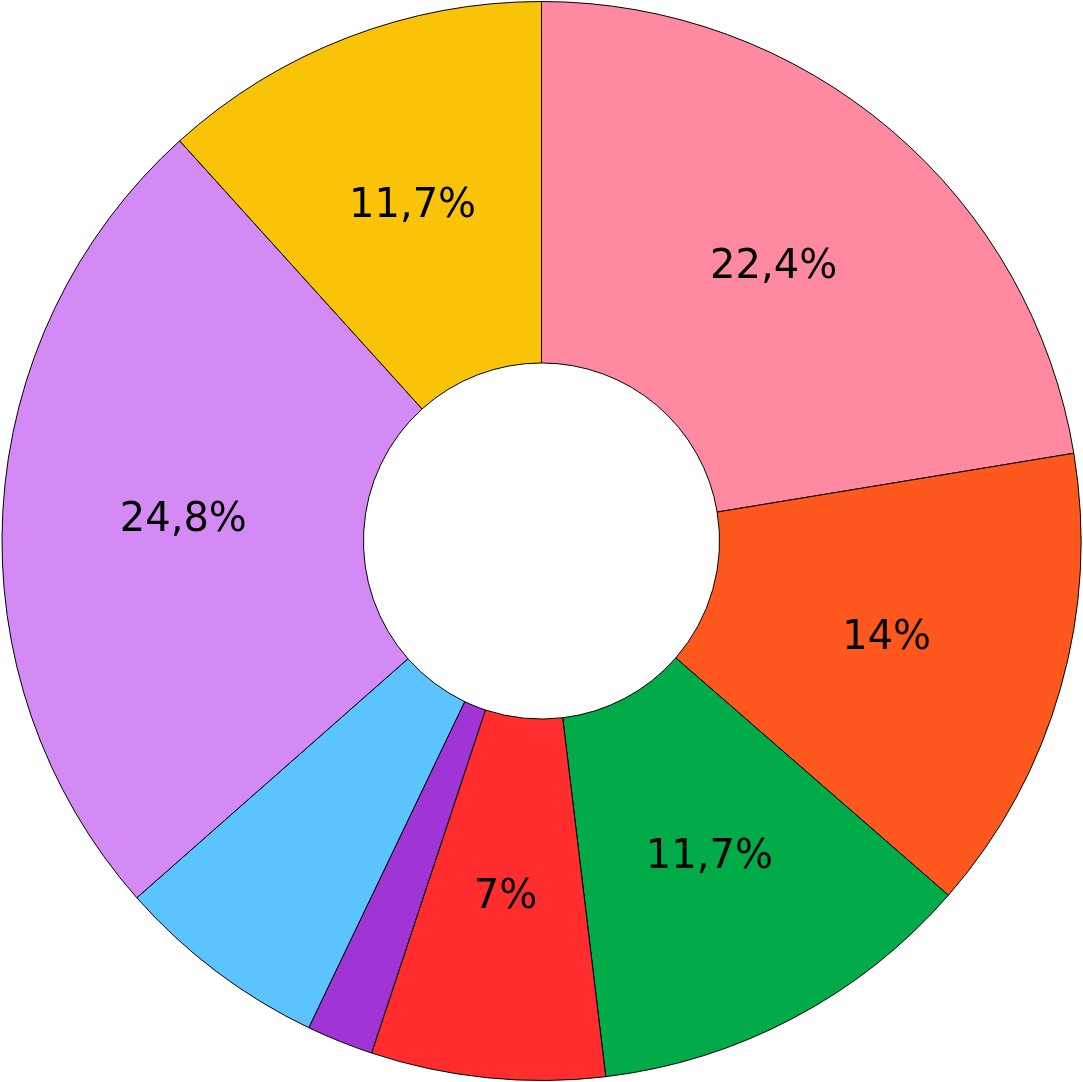  What do you see at coordinates (774, 263) in the screenshot?
I see `data-label: 22,4%` at bounding box center [774, 263].